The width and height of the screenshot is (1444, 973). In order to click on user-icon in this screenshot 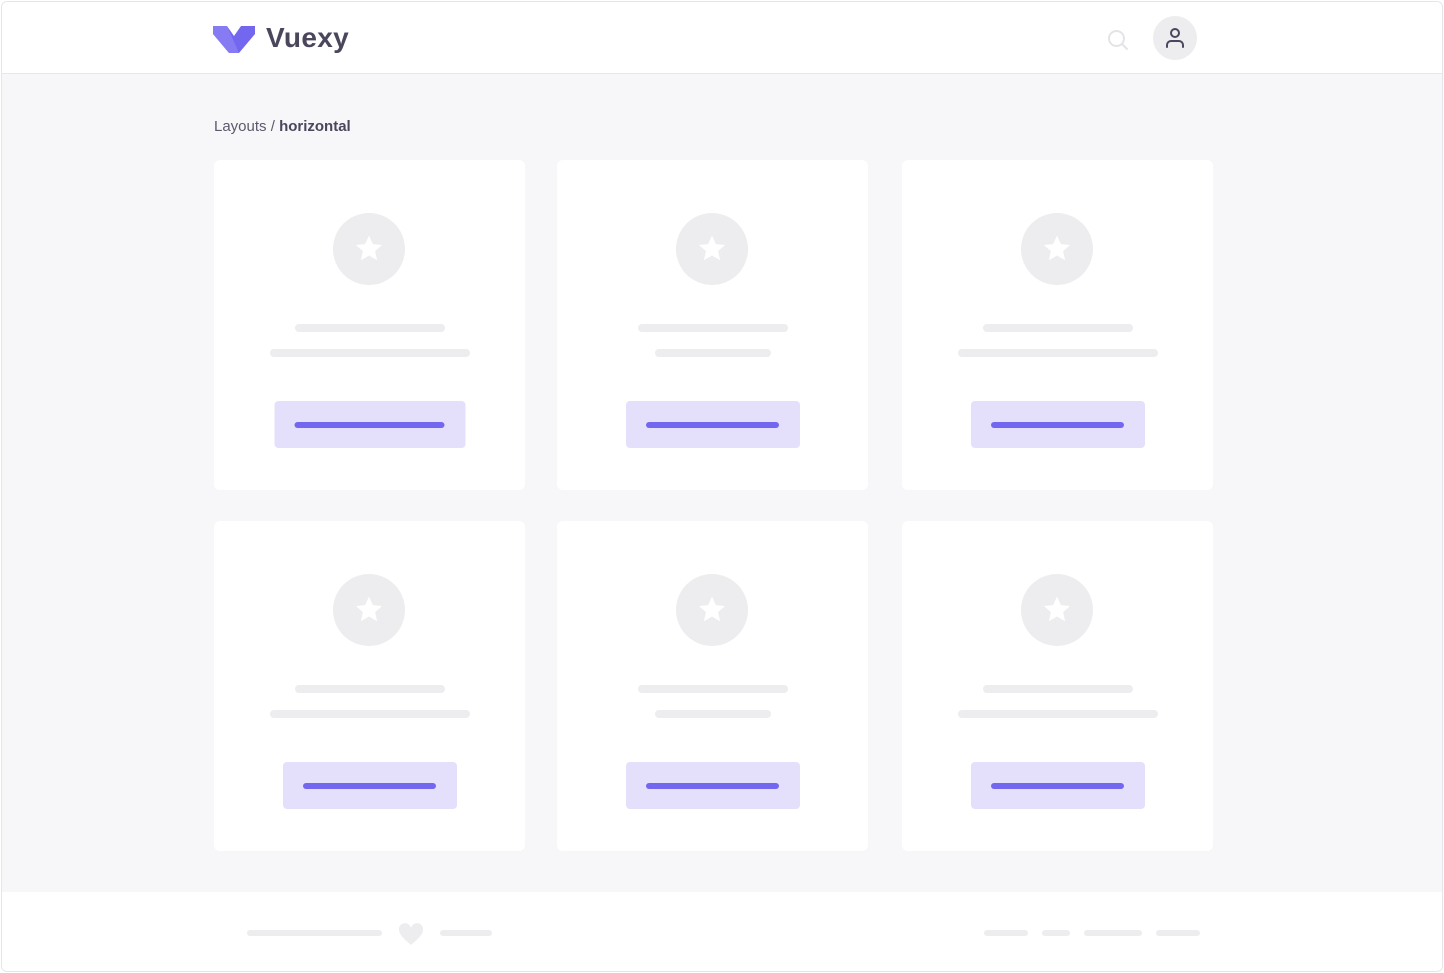, I will do `click(1175, 38)`.